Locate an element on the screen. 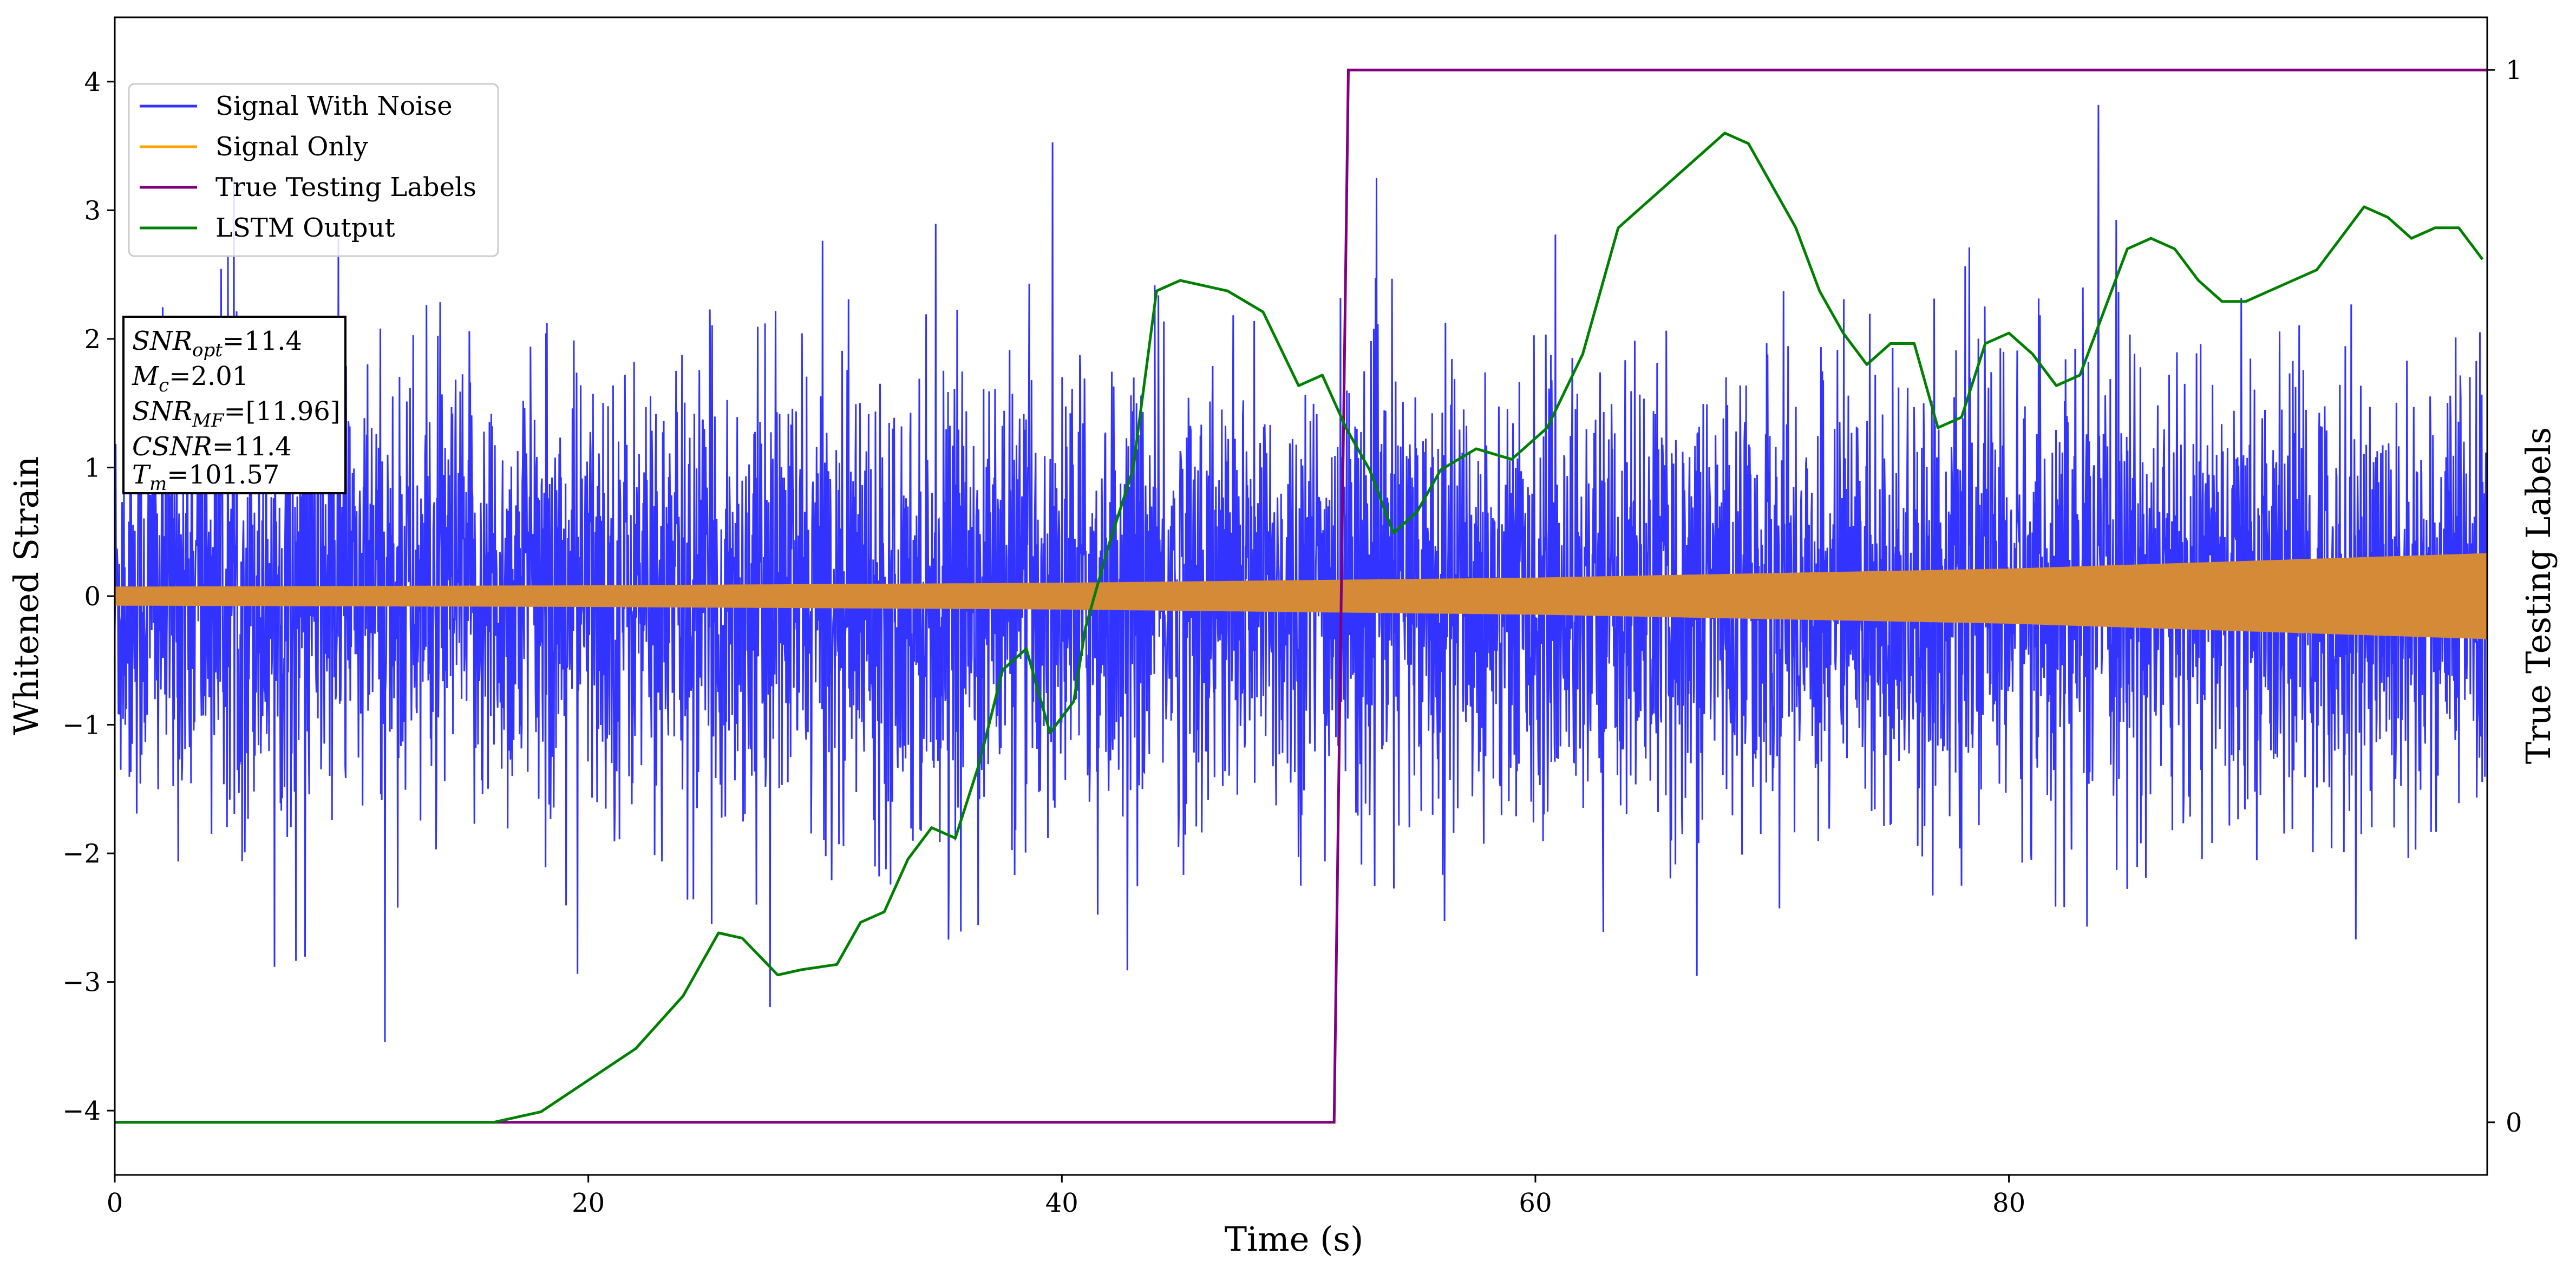  x-axis-title: Time (s) is located at coordinates (1294, 1239).